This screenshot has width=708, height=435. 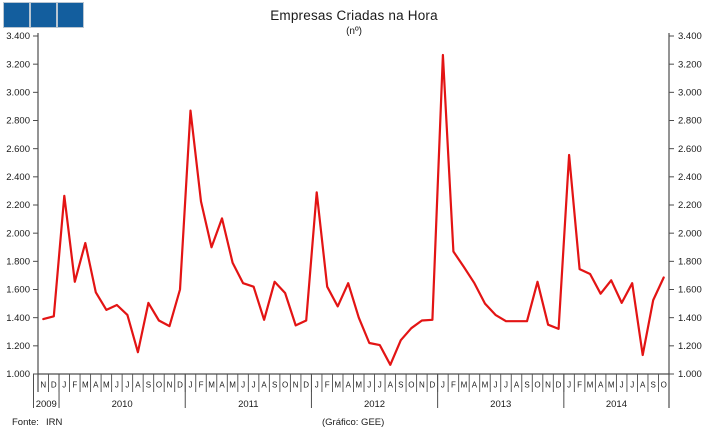 What do you see at coordinates (18, 177) in the screenshot?
I see `y-axis-label-left: 2.400` at bounding box center [18, 177].